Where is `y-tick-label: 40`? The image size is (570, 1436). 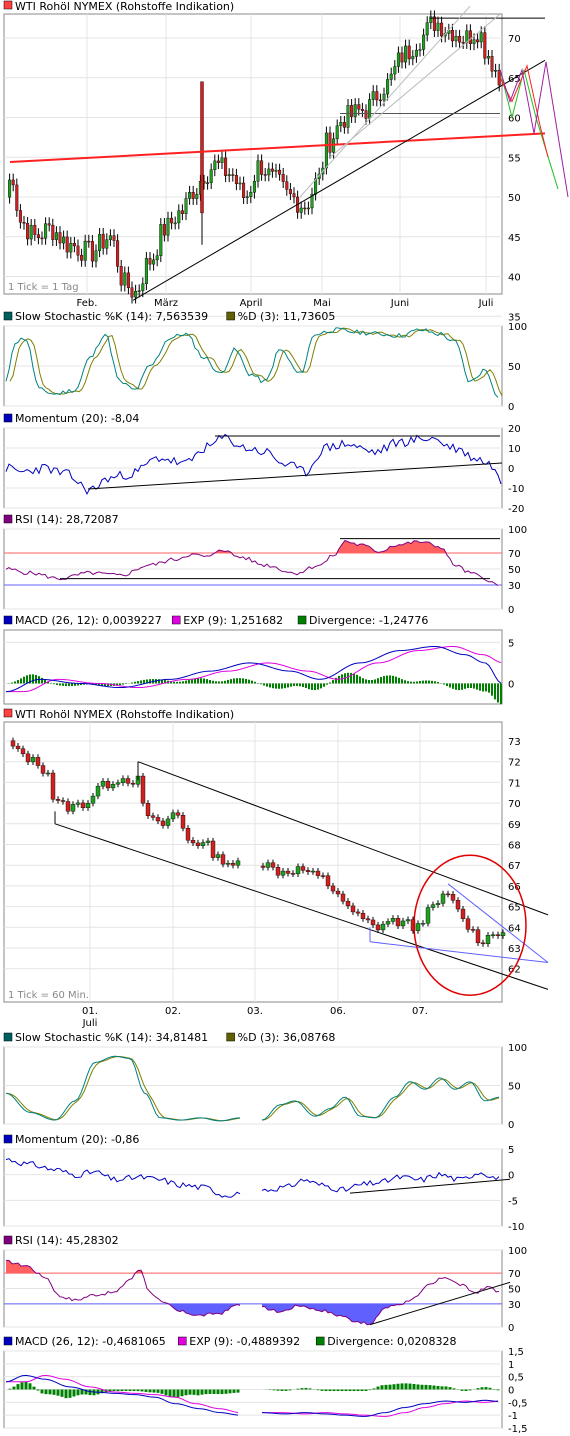 y-tick-label: 40 is located at coordinates (514, 278).